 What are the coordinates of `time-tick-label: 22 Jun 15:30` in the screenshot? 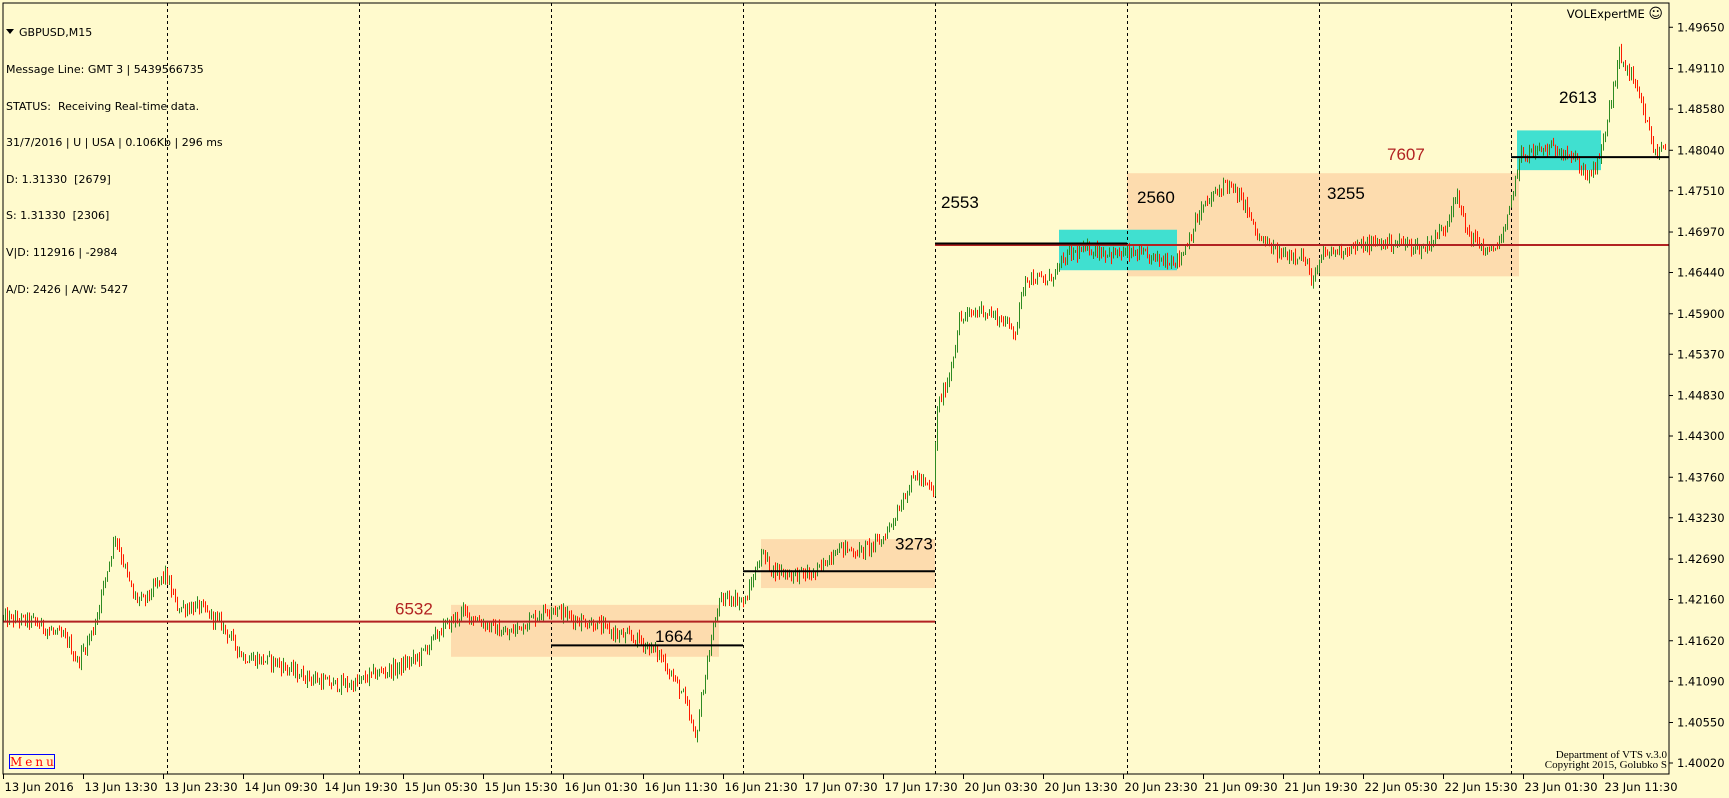 It's located at (1481, 787).